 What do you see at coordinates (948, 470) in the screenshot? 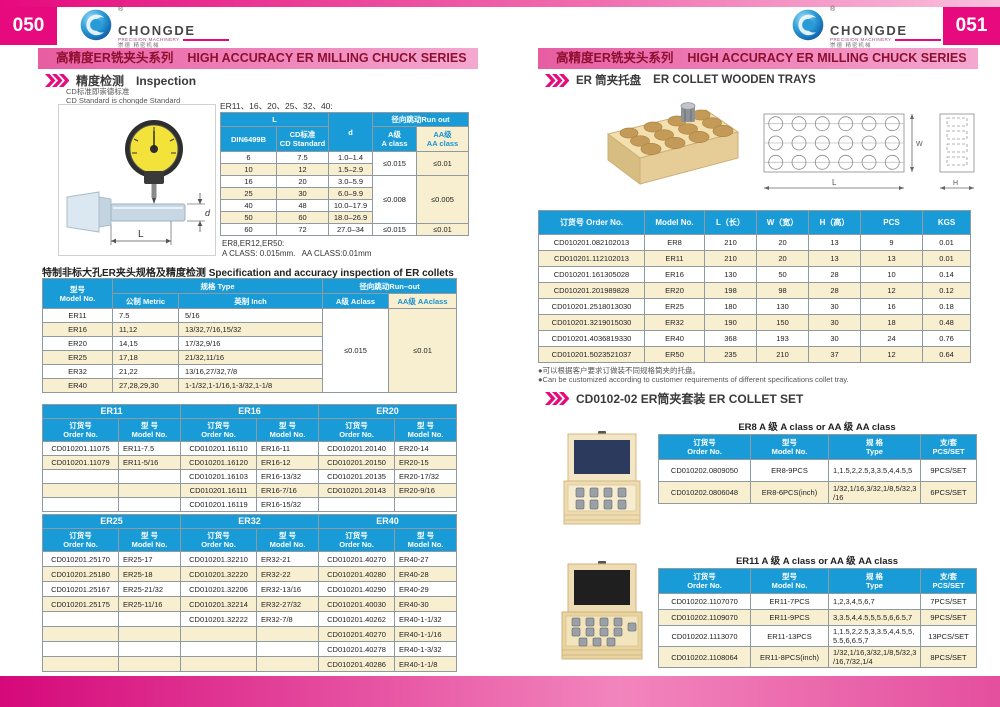
I see `table-cell: 9PCS/SET` at bounding box center [948, 470].